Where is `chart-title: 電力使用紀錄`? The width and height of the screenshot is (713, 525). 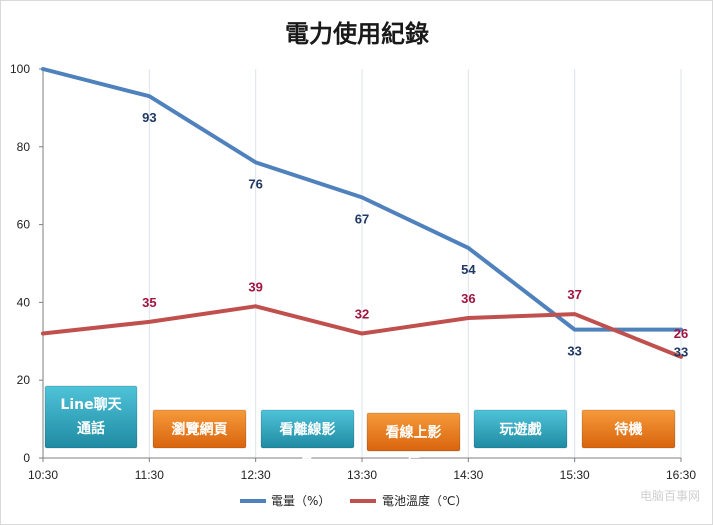
chart-title: 電力使用紀錄 is located at coordinates (357, 34).